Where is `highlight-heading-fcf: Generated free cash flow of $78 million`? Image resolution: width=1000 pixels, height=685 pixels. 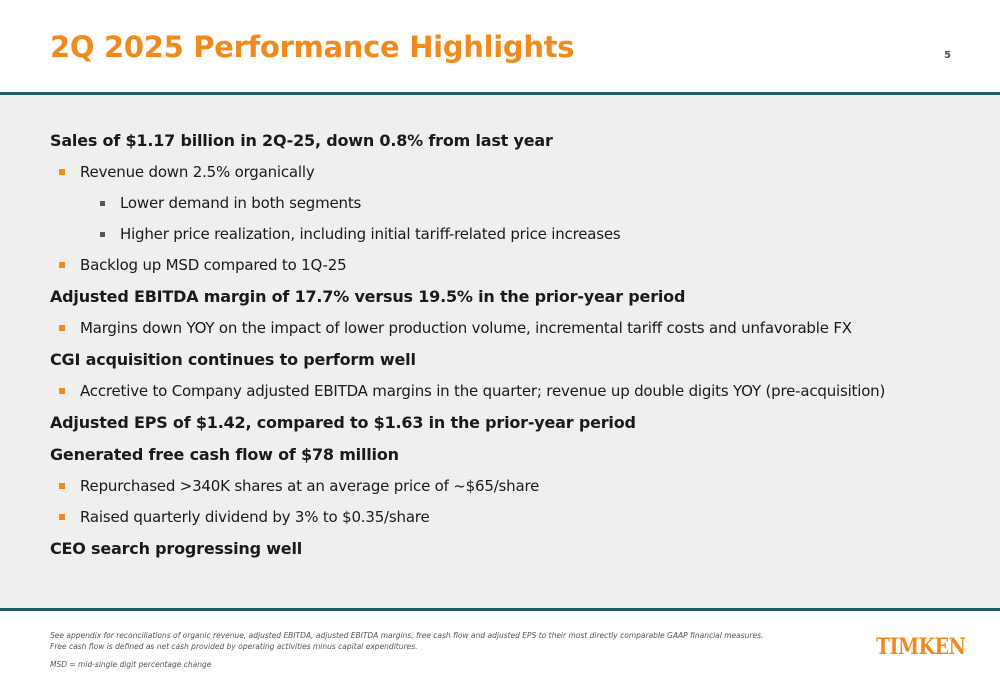 highlight-heading-fcf: Generated free cash flow of $78 million is located at coordinates (224, 454).